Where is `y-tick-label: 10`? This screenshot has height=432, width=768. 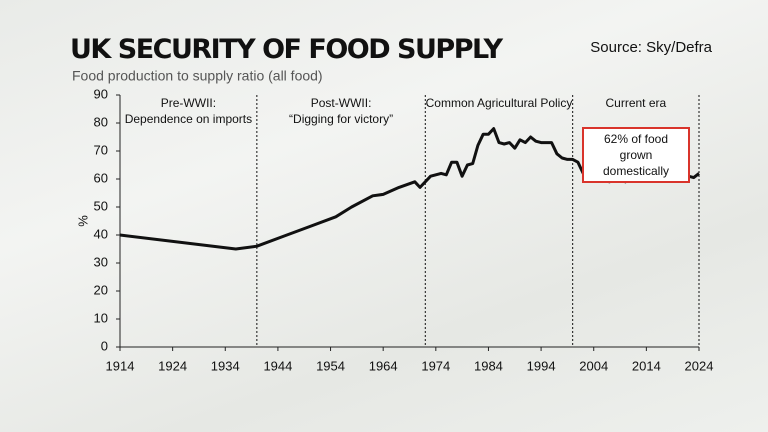
y-tick-label: 10 is located at coordinates (101, 317).